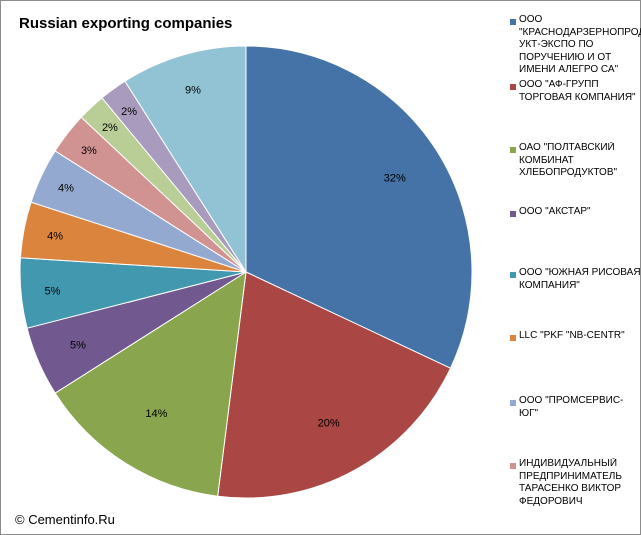 This screenshot has height=535, width=641. Describe the element at coordinates (395, 179) in the screenshot. I see `slice-data-label: 32%` at that location.